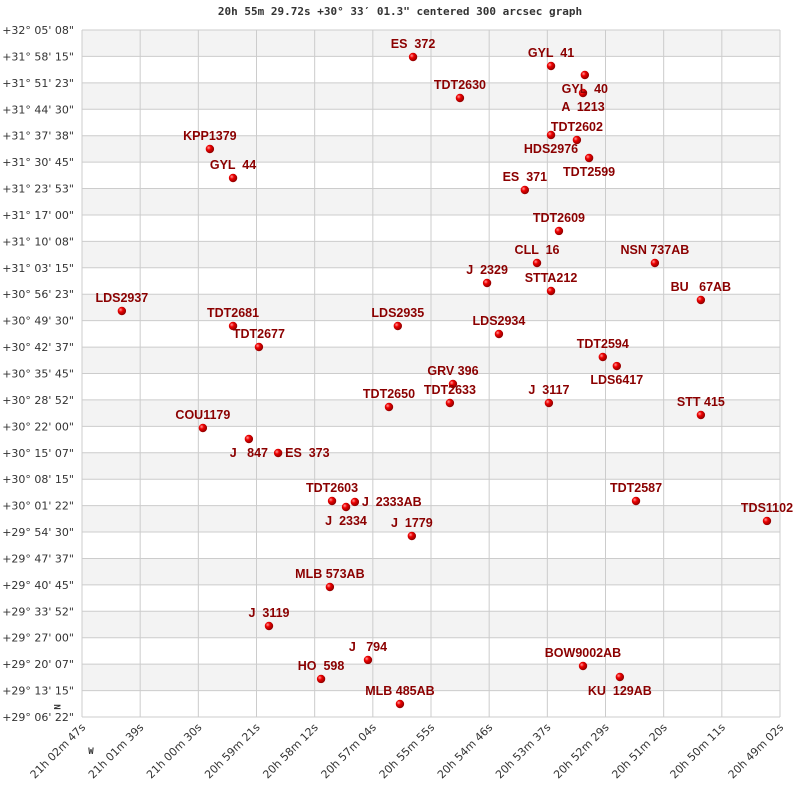 This screenshot has height=800, width=800. I want to click on star-label: LDS2934, so click(499, 321).